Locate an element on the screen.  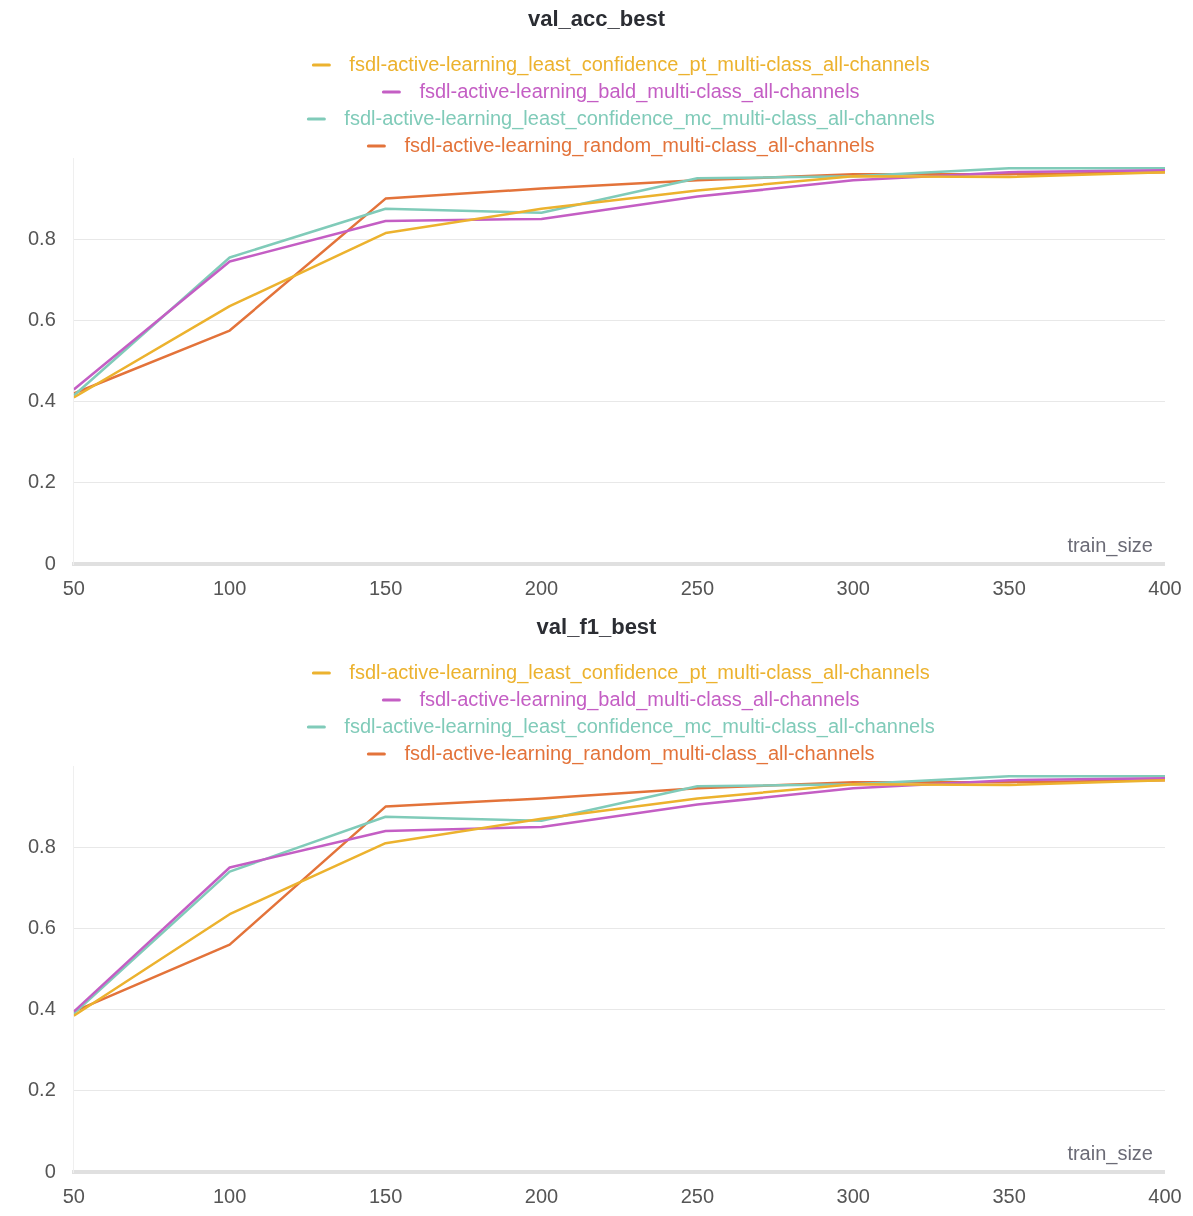
chart-title: val_acc_best is located at coordinates (597, 19).